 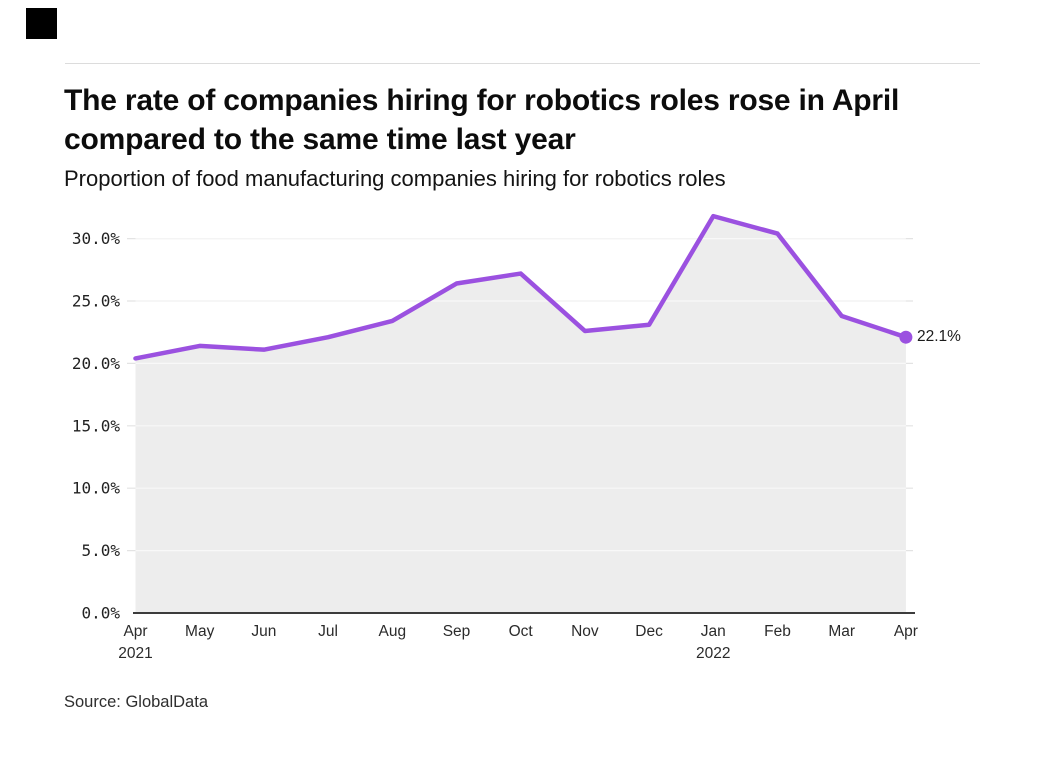 What do you see at coordinates (713, 653) in the screenshot?
I see `x-tick-year-label: 2022` at bounding box center [713, 653].